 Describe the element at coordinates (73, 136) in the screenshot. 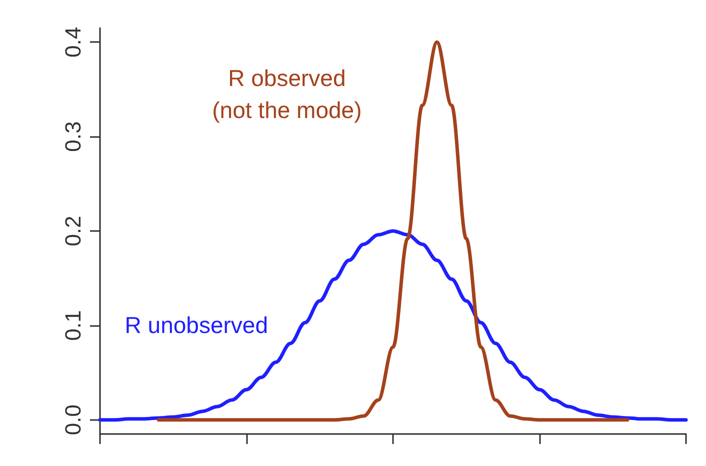

I see `y-tick-label: 0.3` at that location.